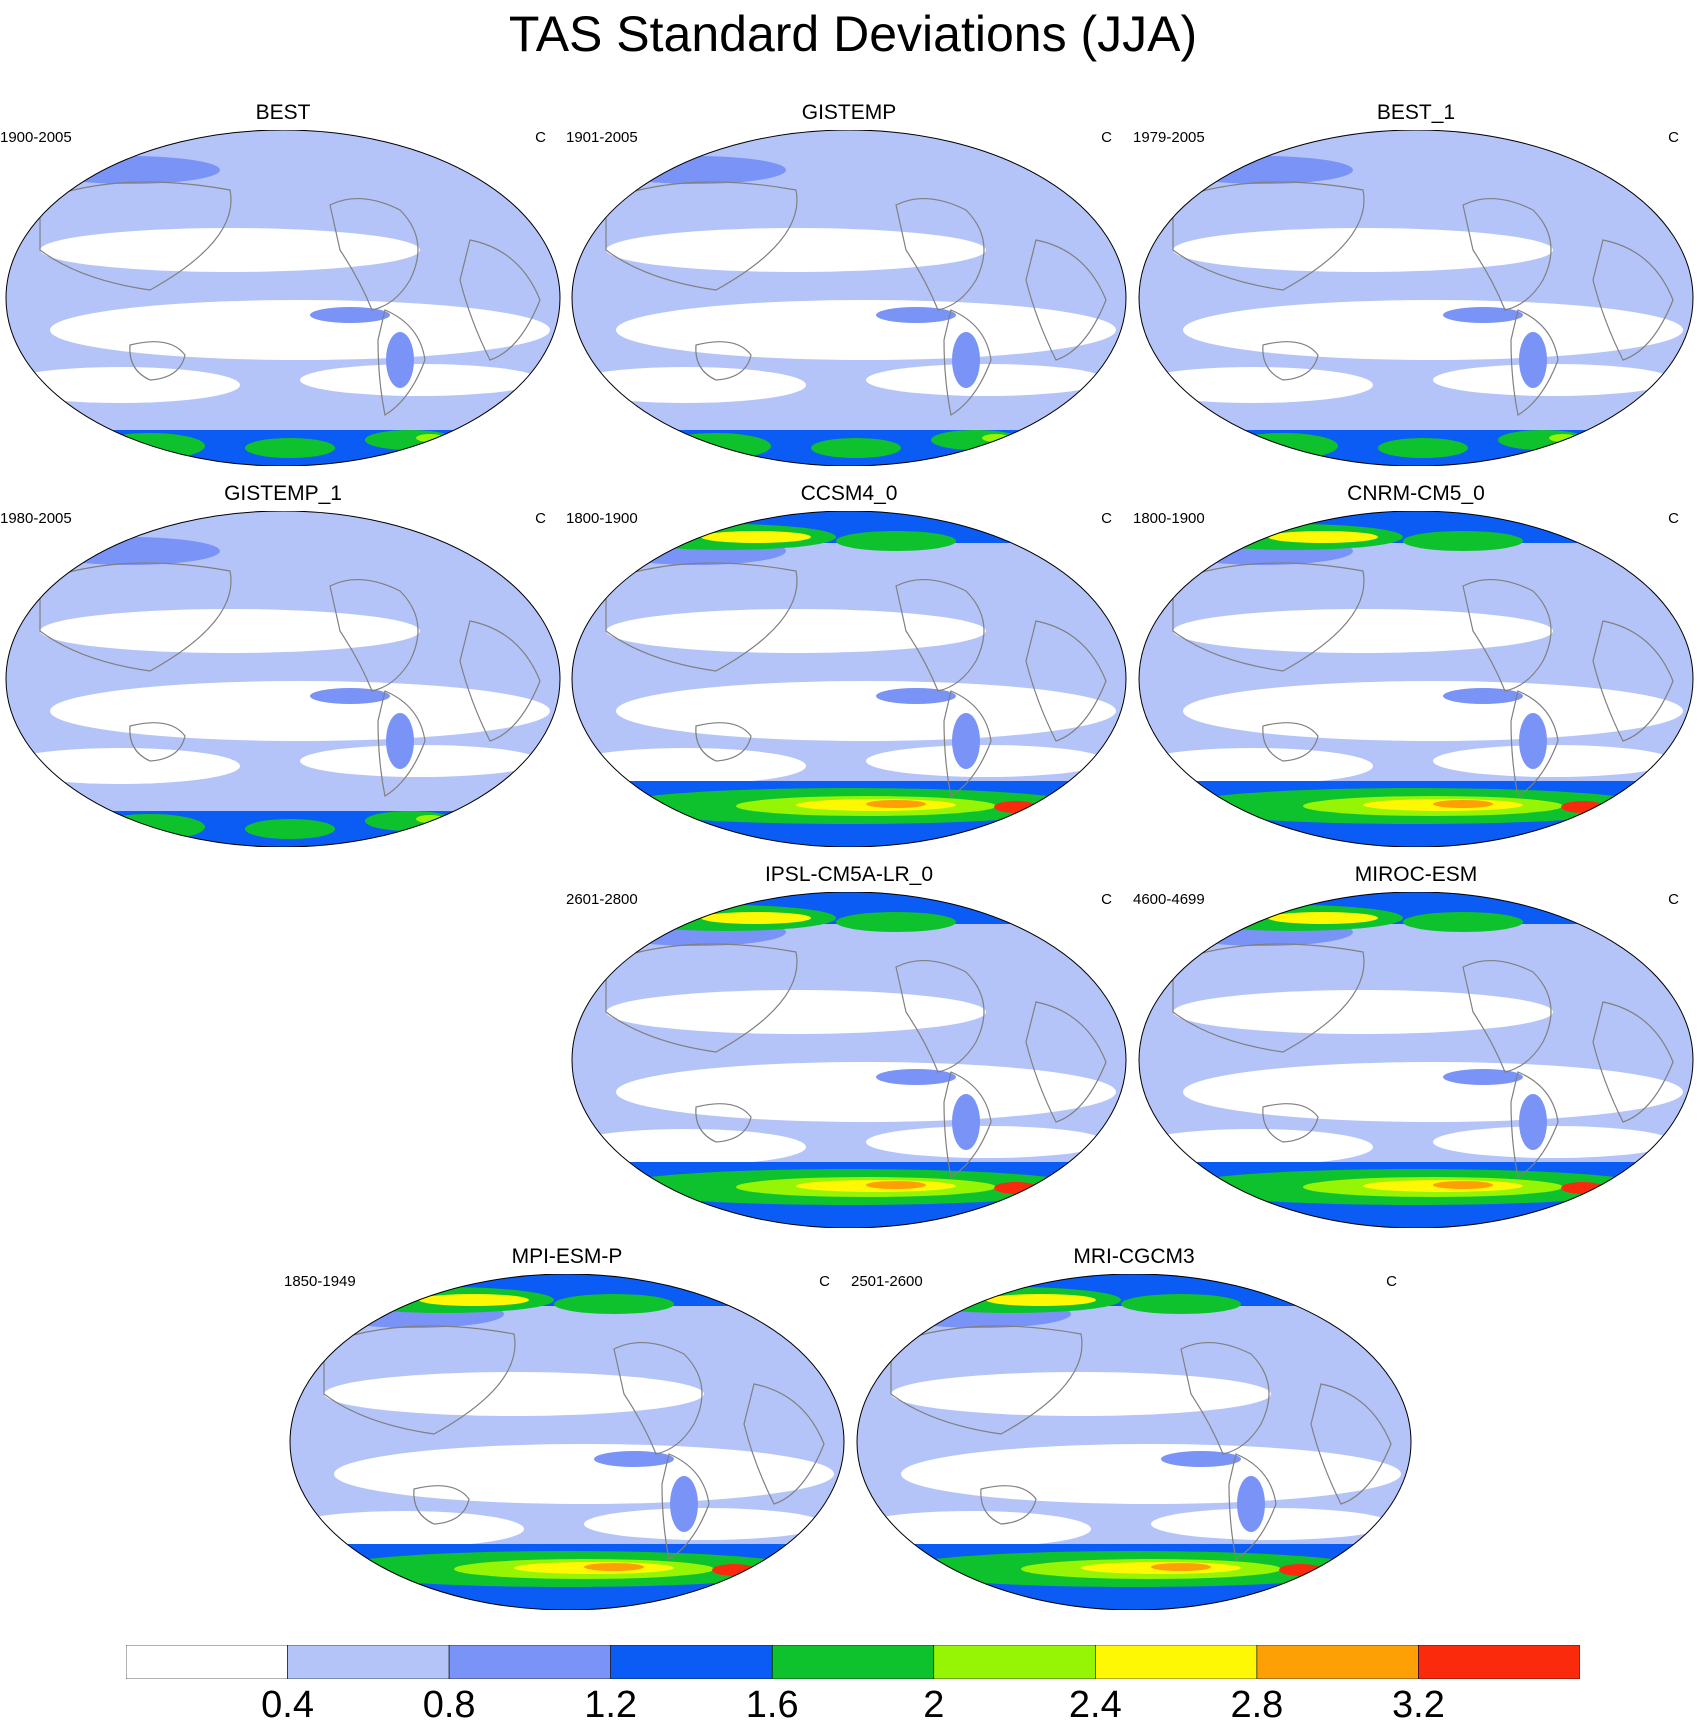 The height and width of the screenshot is (1727, 1706). What do you see at coordinates (1416, 112) in the screenshot?
I see `panel-title: BEST_1` at bounding box center [1416, 112].